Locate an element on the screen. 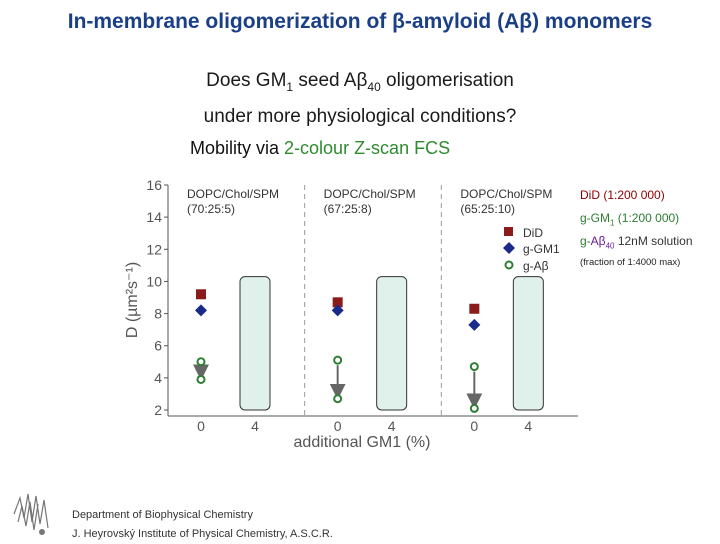 Image resolution: width=720 pixels, height=544 pixels. legend-did-marker is located at coordinates (508, 231).